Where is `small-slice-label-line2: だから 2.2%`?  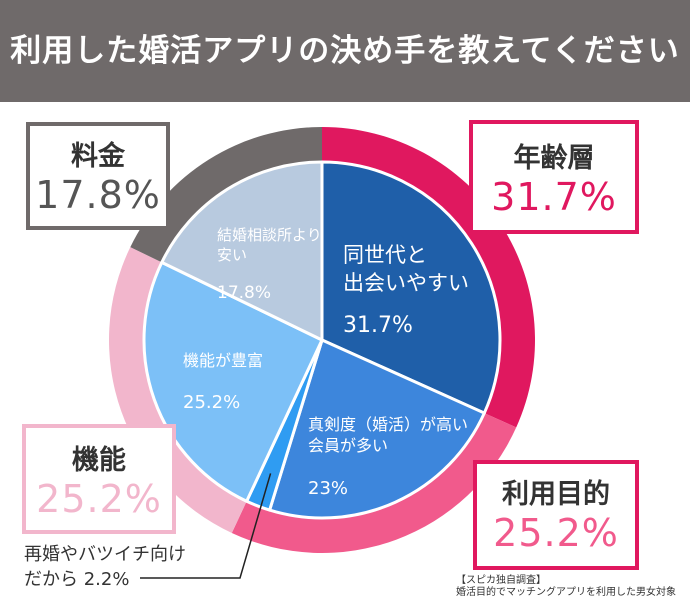
small-slice-label-line2: だから 2.2% is located at coordinates (77, 579).